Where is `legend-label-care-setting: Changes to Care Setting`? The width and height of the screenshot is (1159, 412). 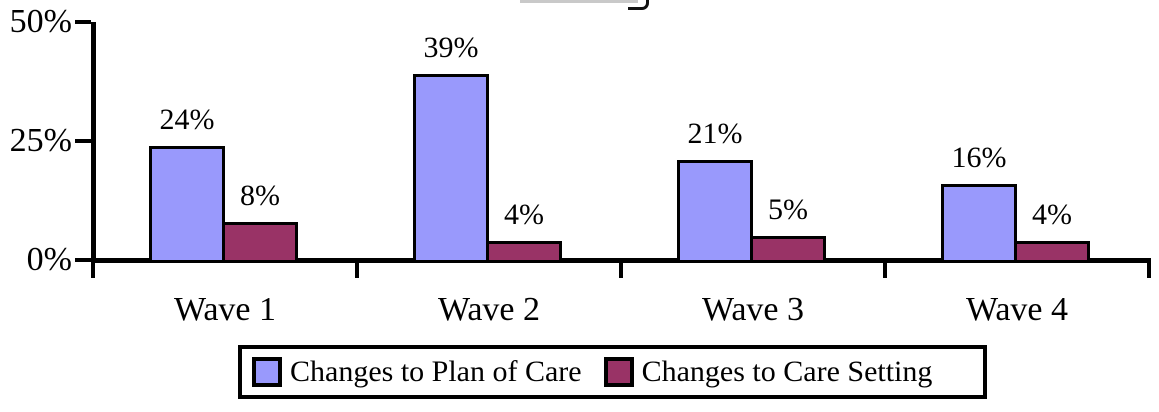
legend-label-care-setting: Changes to Care Setting is located at coordinates (787, 371).